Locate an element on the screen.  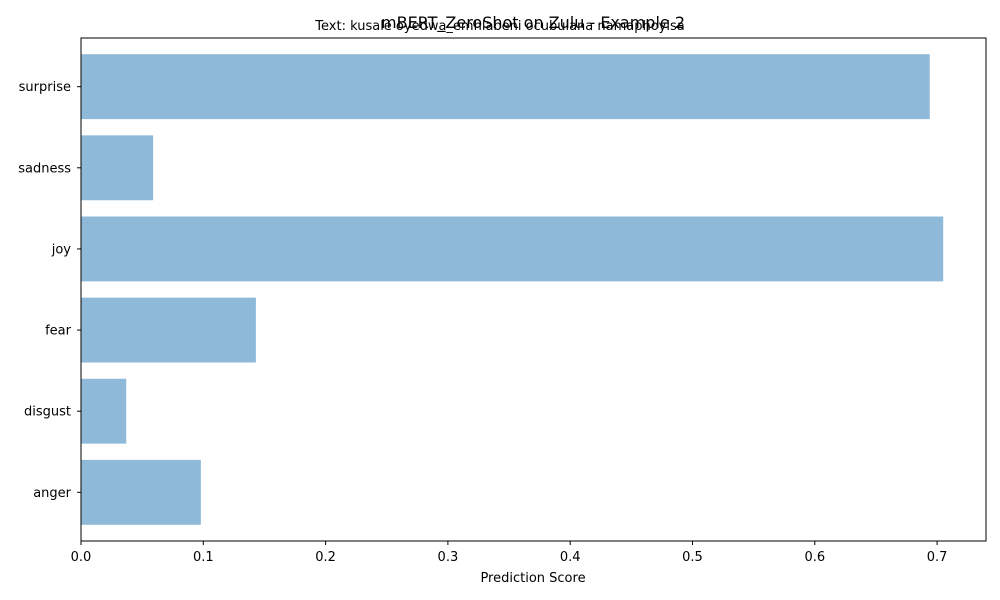
bar-disgust is located at coordinates (104, 411).